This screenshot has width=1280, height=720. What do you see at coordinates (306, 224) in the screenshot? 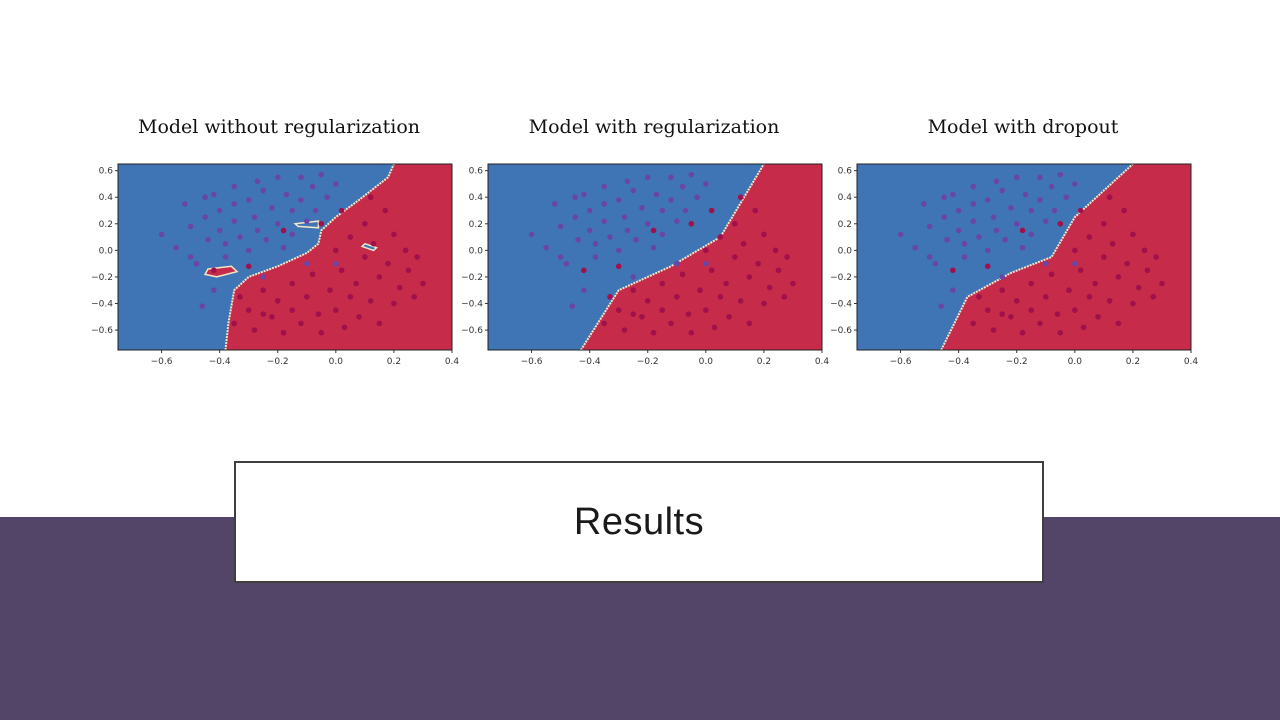
I see `decision-island` at bounding box center [306, 224].